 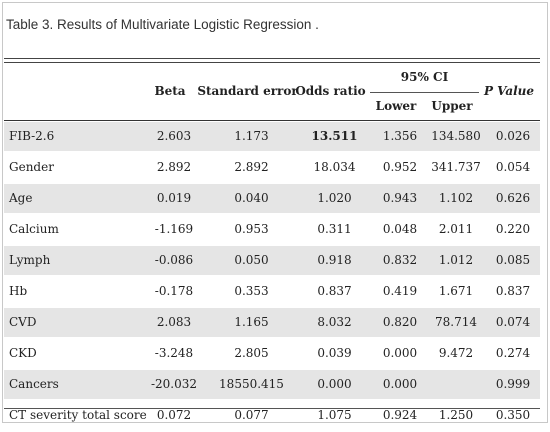 I want to click on top-rule-double, so click(x=272, y=62).